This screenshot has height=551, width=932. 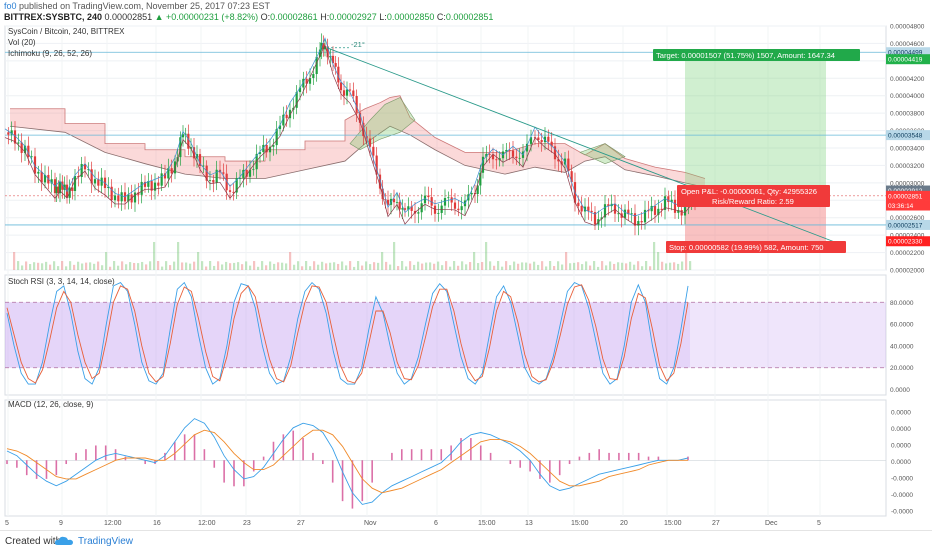 I want to click on price-tick-label: 0.00002400, so click(x=907, y=236).